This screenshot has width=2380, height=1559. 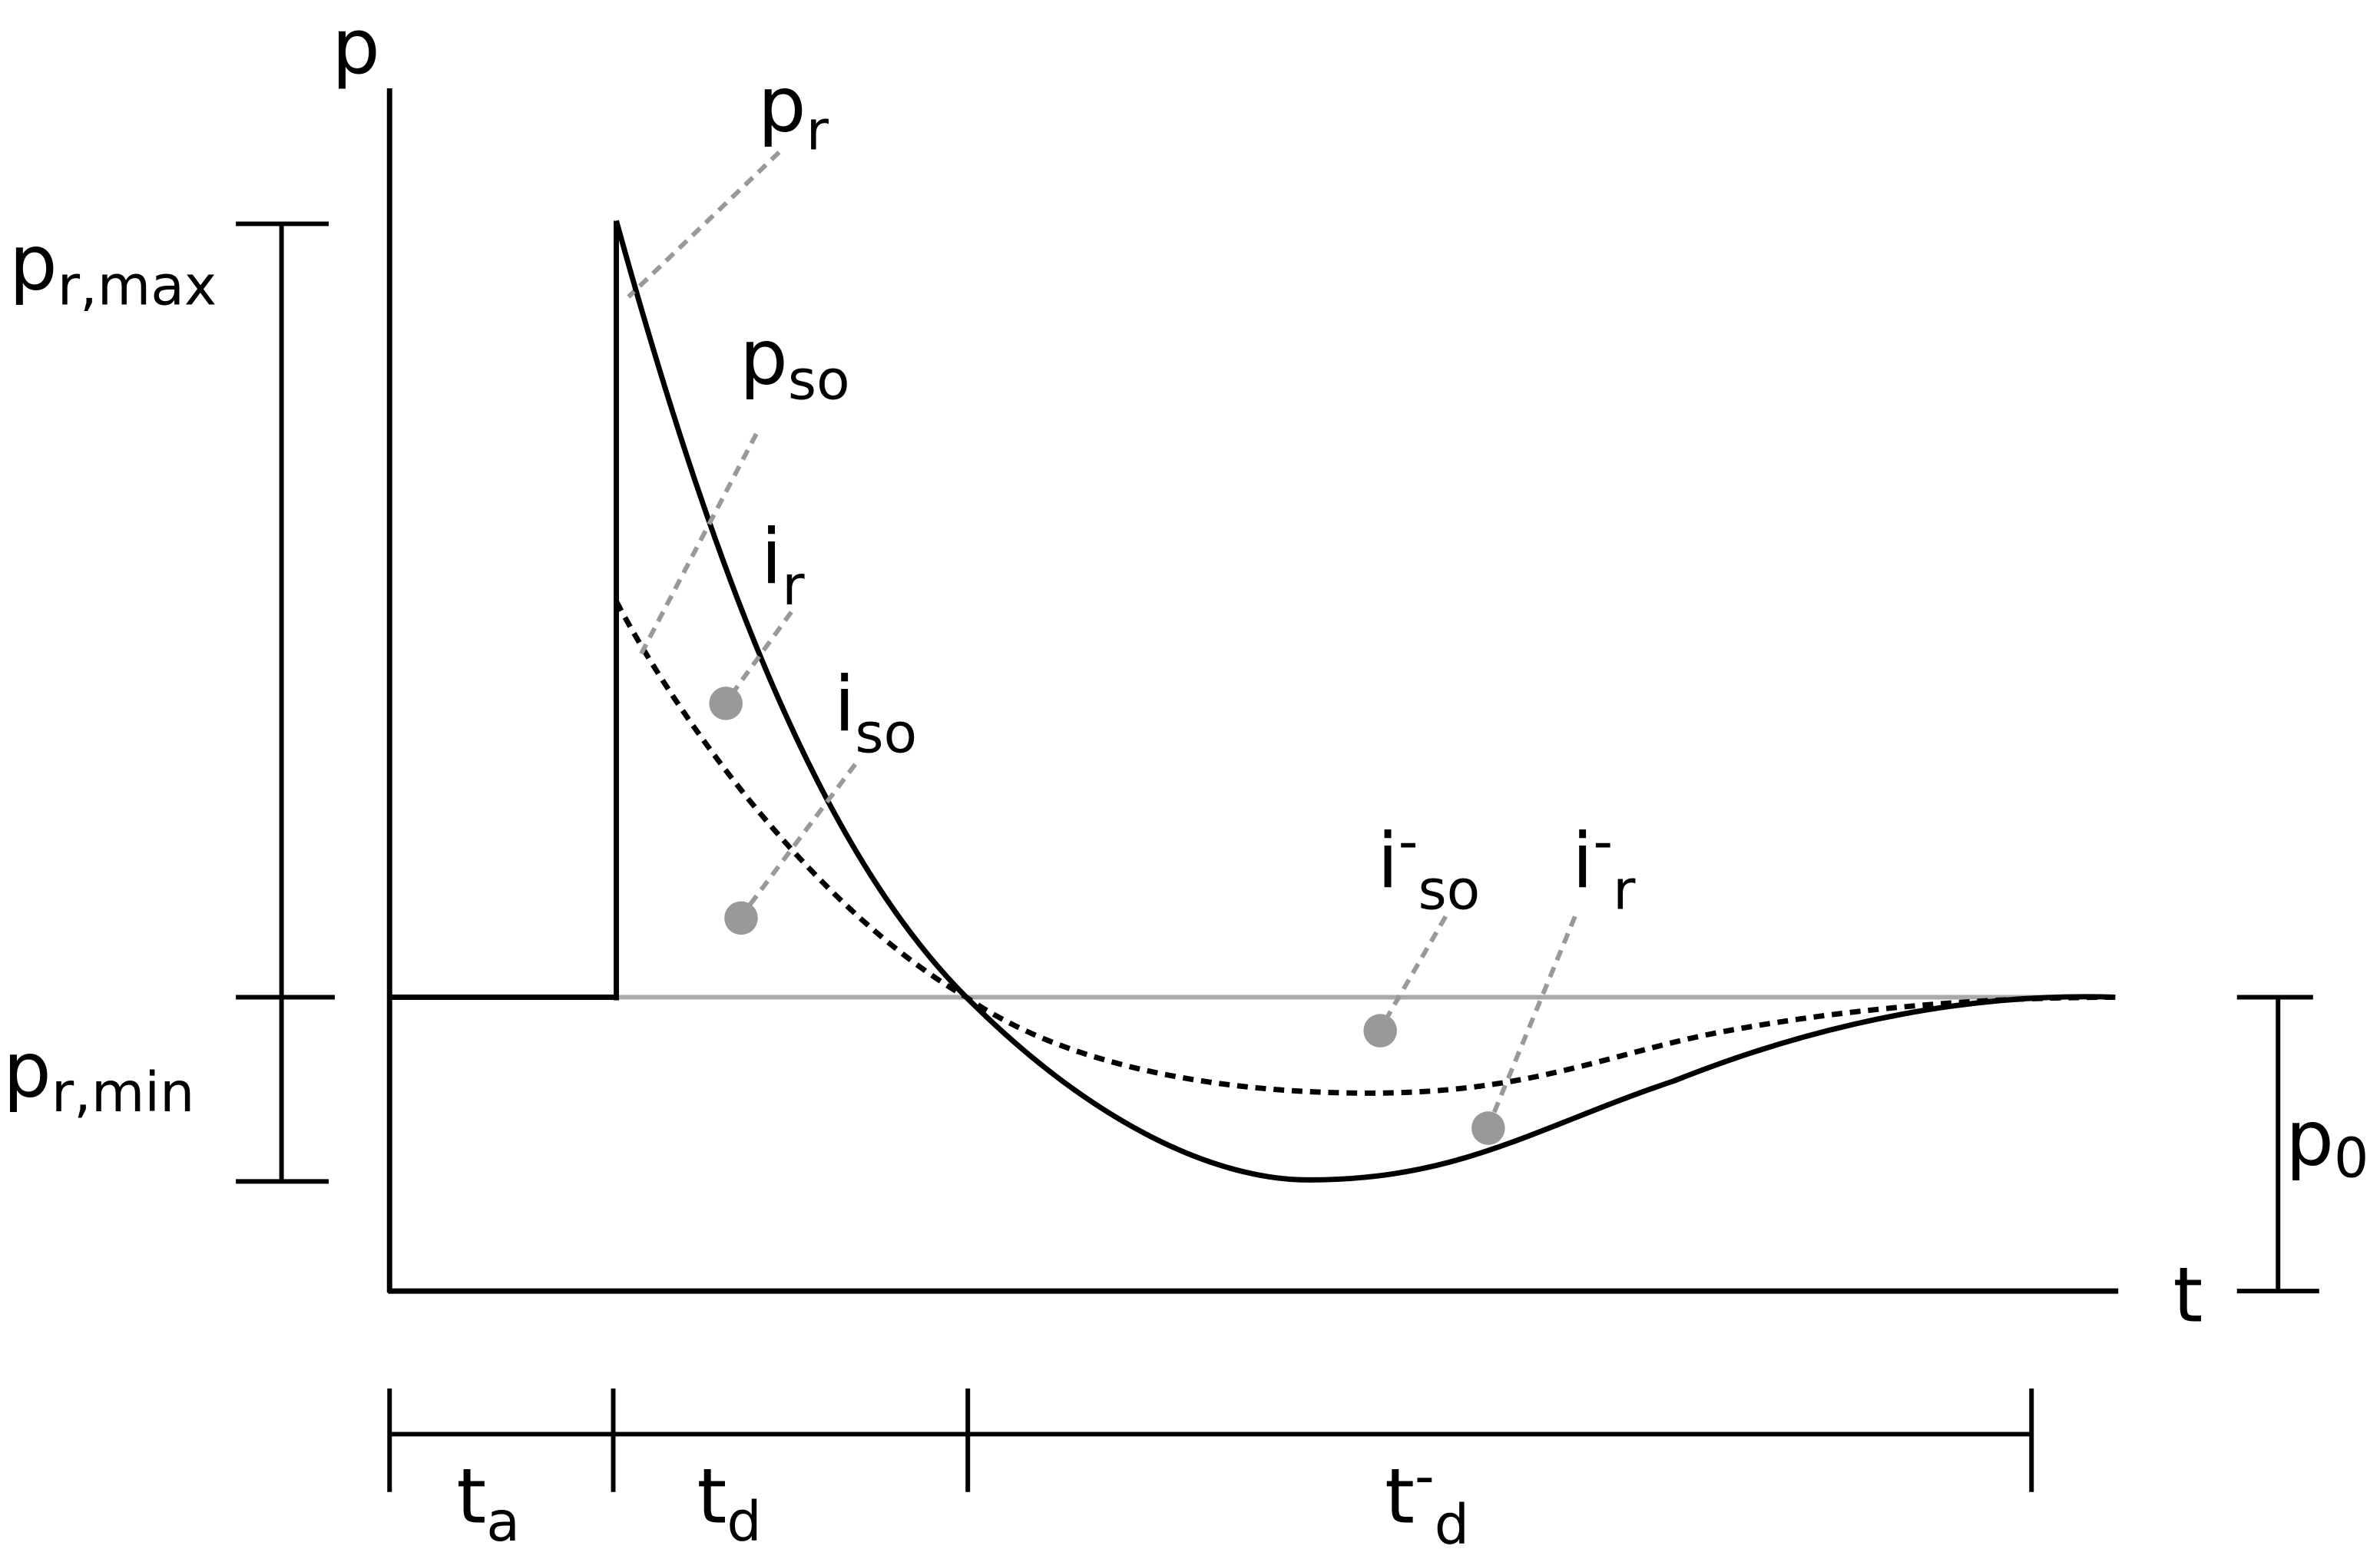 I want to click on range-label: pr,min, so click(x=98, y=1075).